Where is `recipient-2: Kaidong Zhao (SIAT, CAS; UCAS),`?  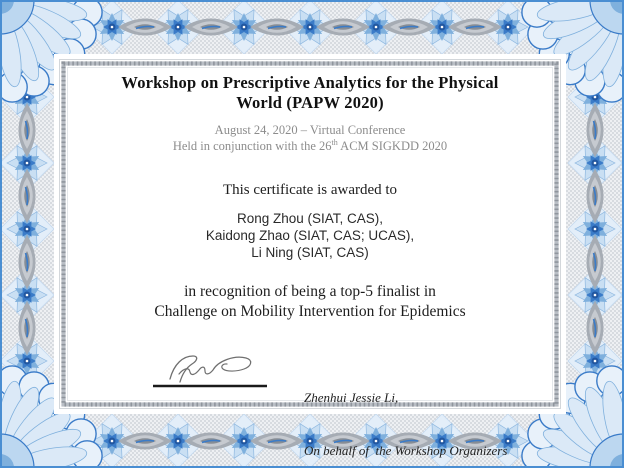
recipient-2: Kaidong Zhao (SIAT, CAS; UCAS), is located at coordinates (310, 235).